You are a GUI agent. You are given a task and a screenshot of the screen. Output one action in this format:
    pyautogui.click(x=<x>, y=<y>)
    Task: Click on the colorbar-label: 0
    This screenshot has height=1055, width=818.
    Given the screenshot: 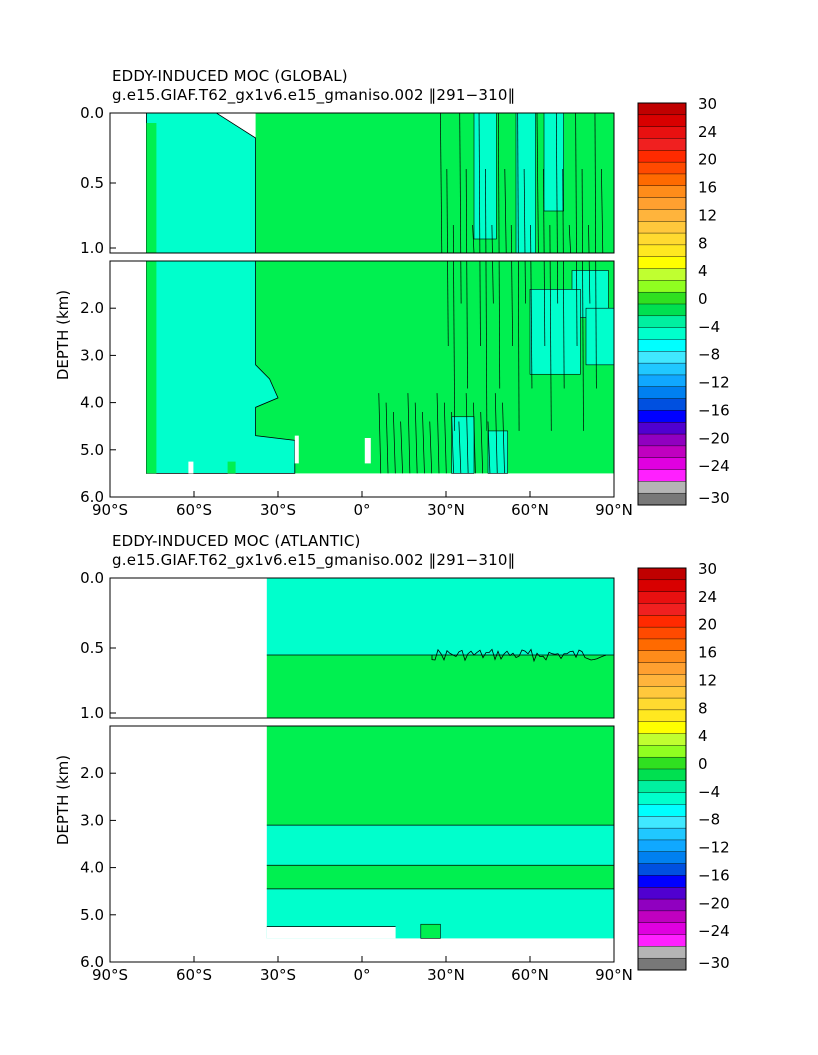 What is the action you would take?
    pyautogui.click(x=703, y=299)
    